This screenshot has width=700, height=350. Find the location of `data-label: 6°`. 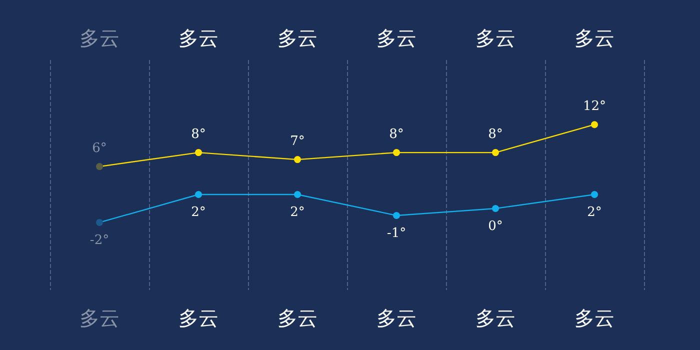

data-label: 6° is located at coordinates (99, 148).